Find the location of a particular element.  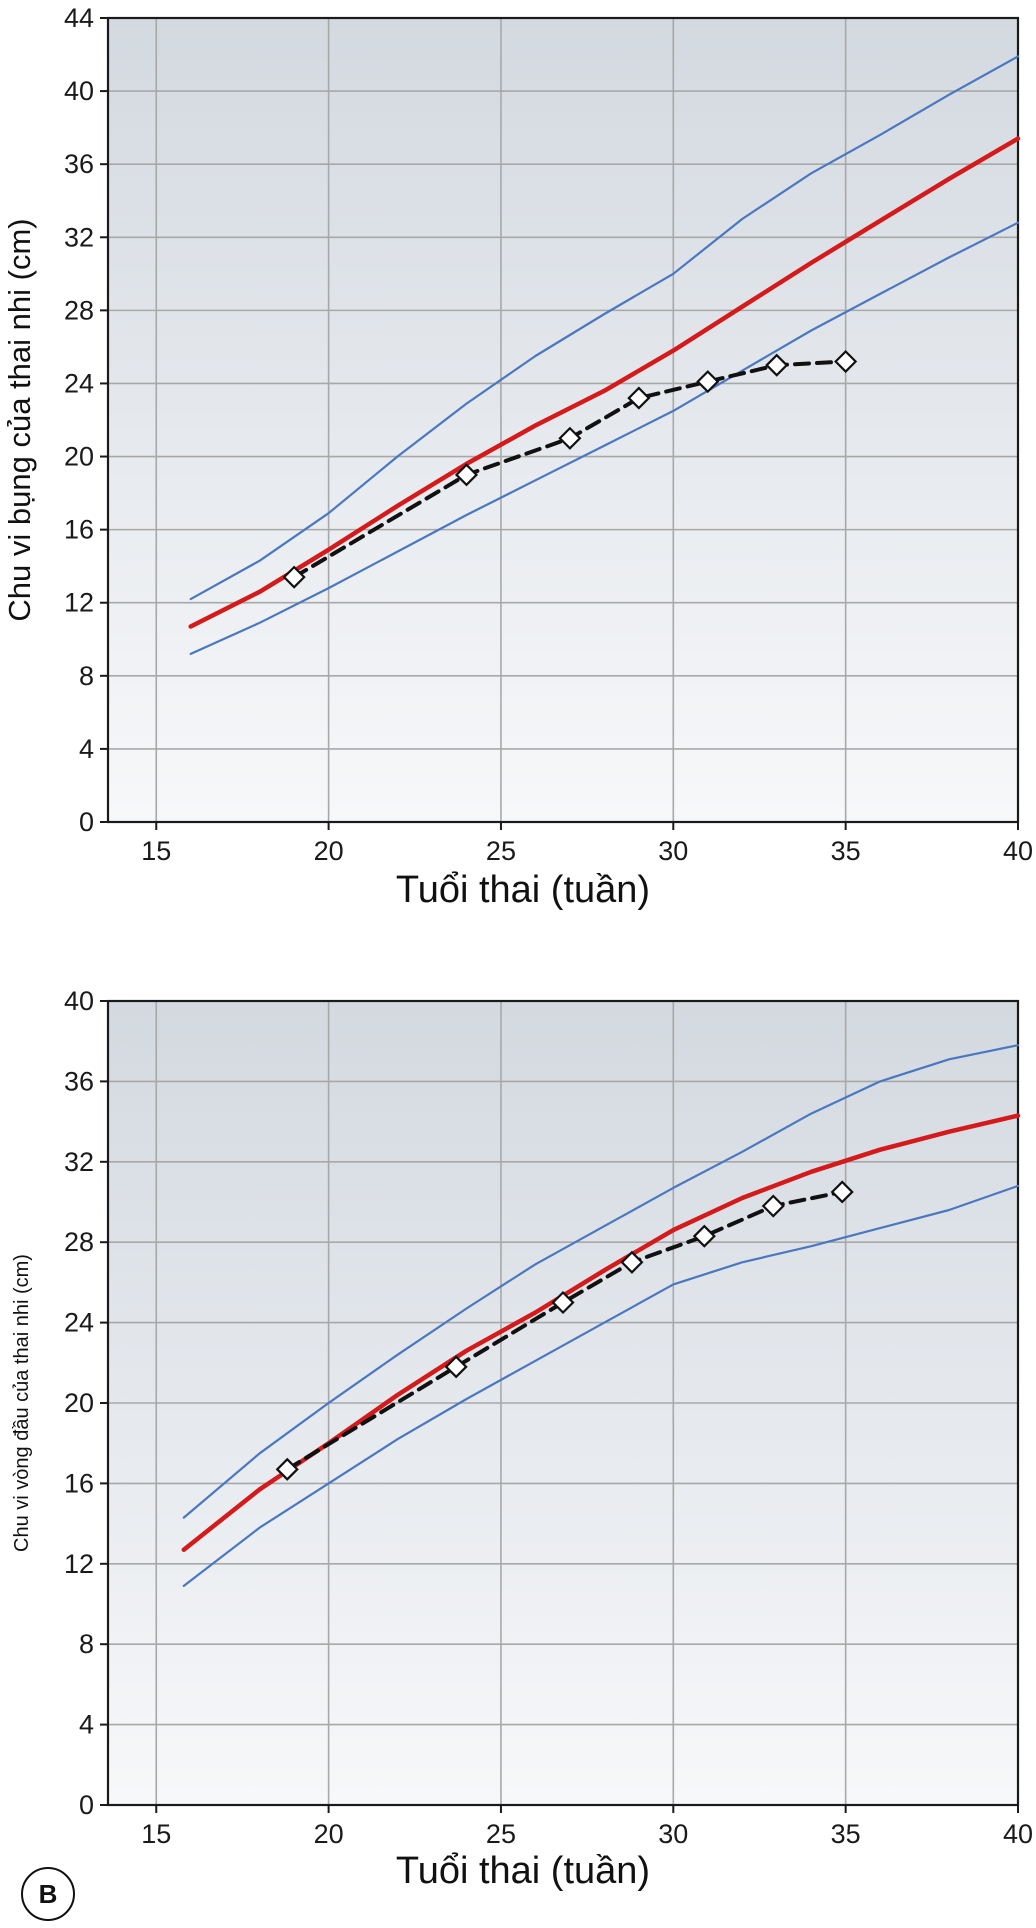

panel-1-y-tick-label: 0 is located at coordinates (86, 822).